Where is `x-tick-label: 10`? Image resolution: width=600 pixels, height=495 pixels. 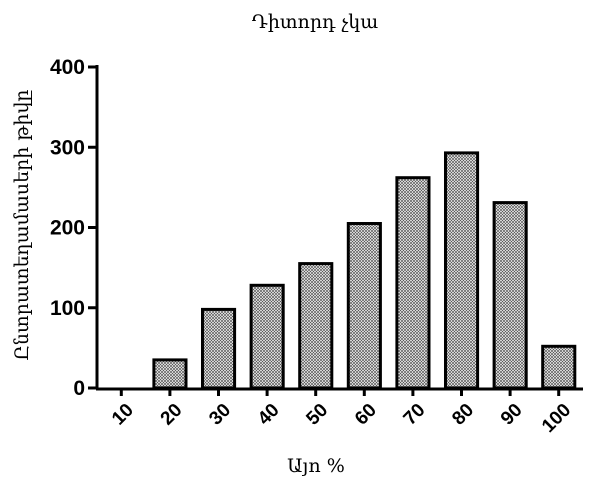
x-tick-label: 10 is located at coordinates (123, 415).